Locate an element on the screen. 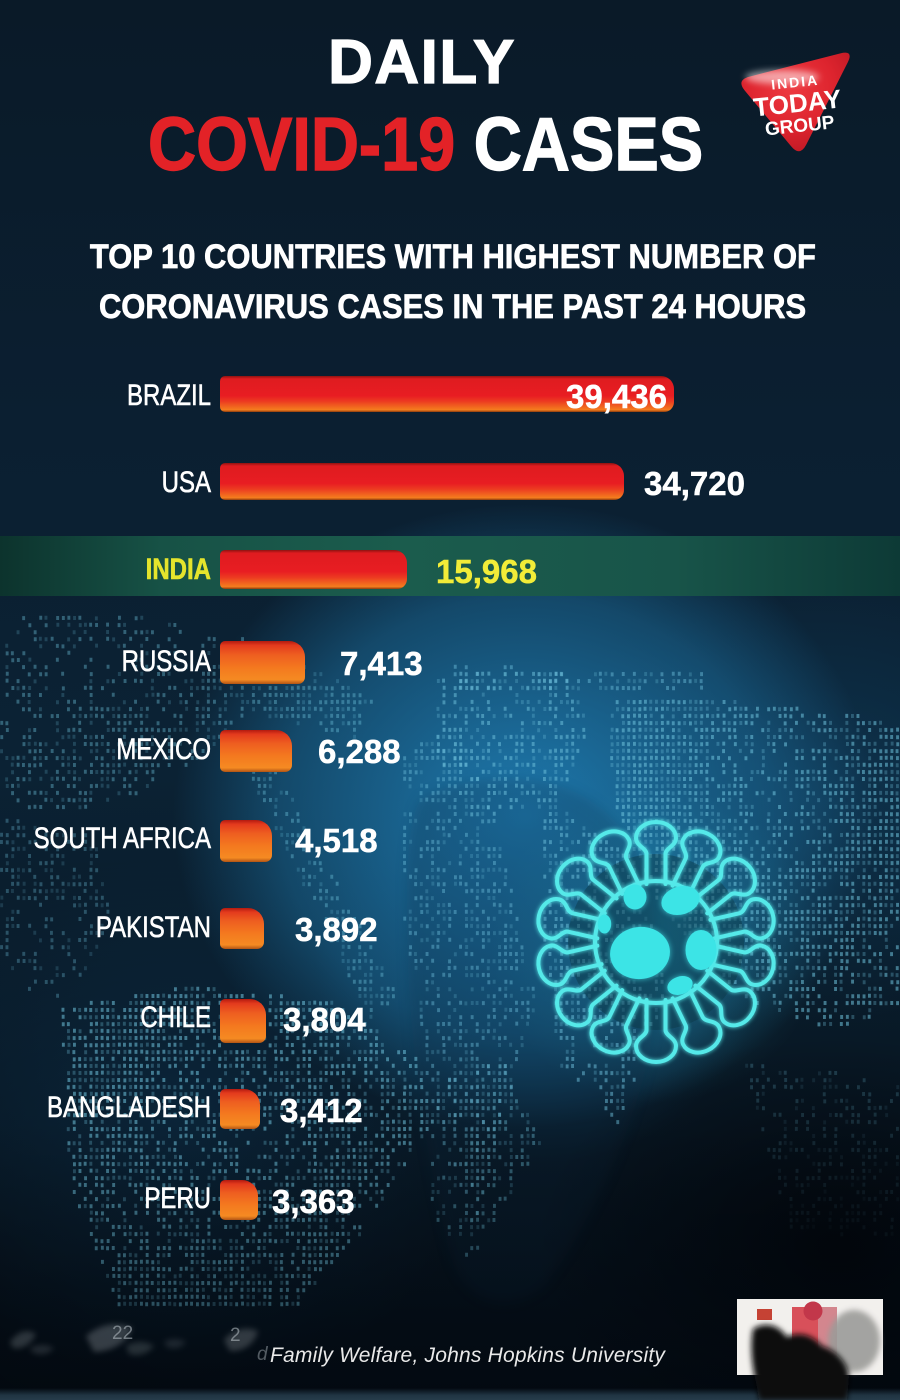 The height and width of the screenshot is (1400, 900). svg-text: 2 is located at coordinates (235, 1335).